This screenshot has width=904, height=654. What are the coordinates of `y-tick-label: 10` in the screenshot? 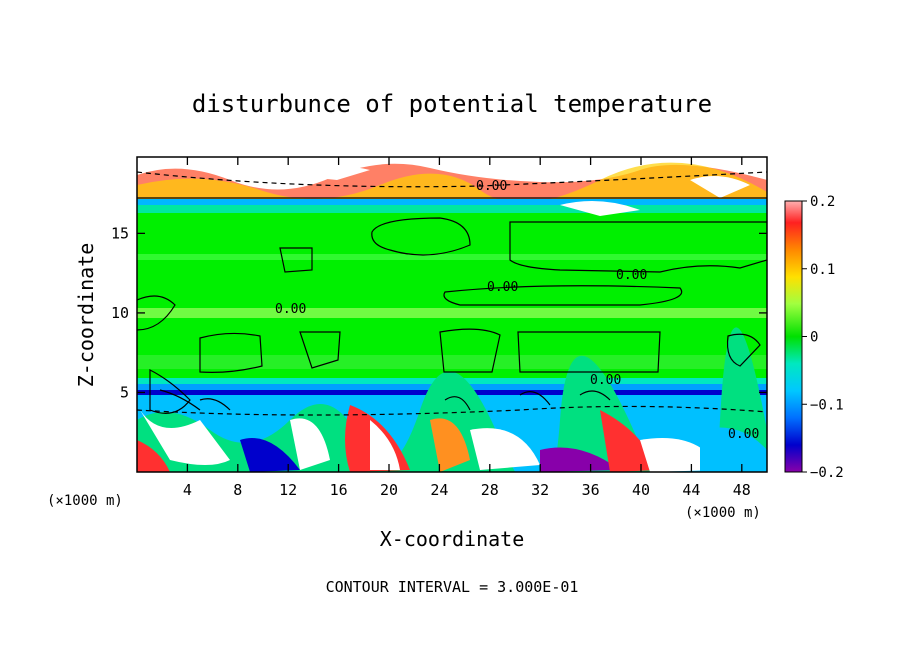 It's located at (120, 313).